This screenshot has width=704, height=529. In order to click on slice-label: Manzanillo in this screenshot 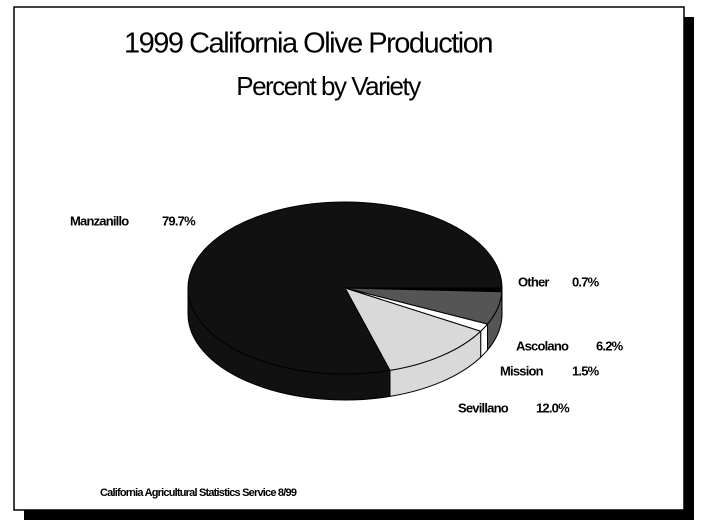, I will do `click(99, 220)`.